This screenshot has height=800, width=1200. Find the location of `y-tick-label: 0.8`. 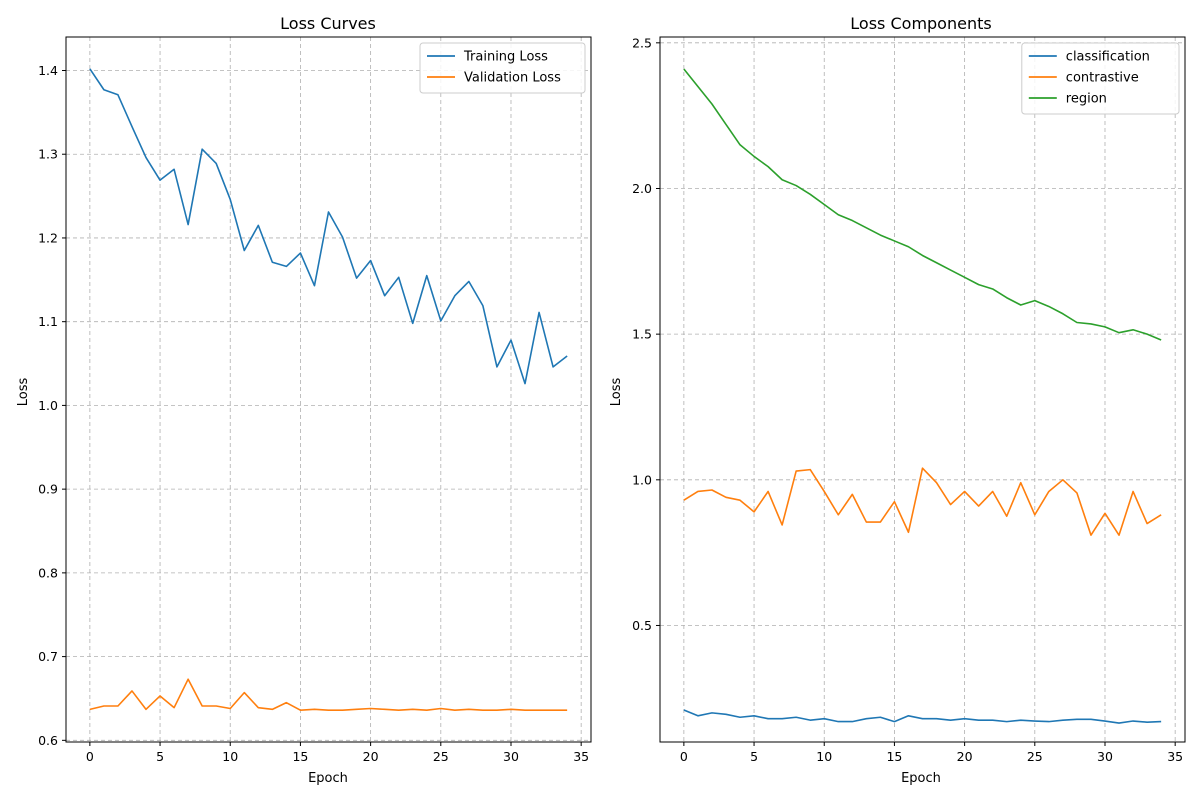

y-tick-label: 0.8 is located at coordinates (48, 572).